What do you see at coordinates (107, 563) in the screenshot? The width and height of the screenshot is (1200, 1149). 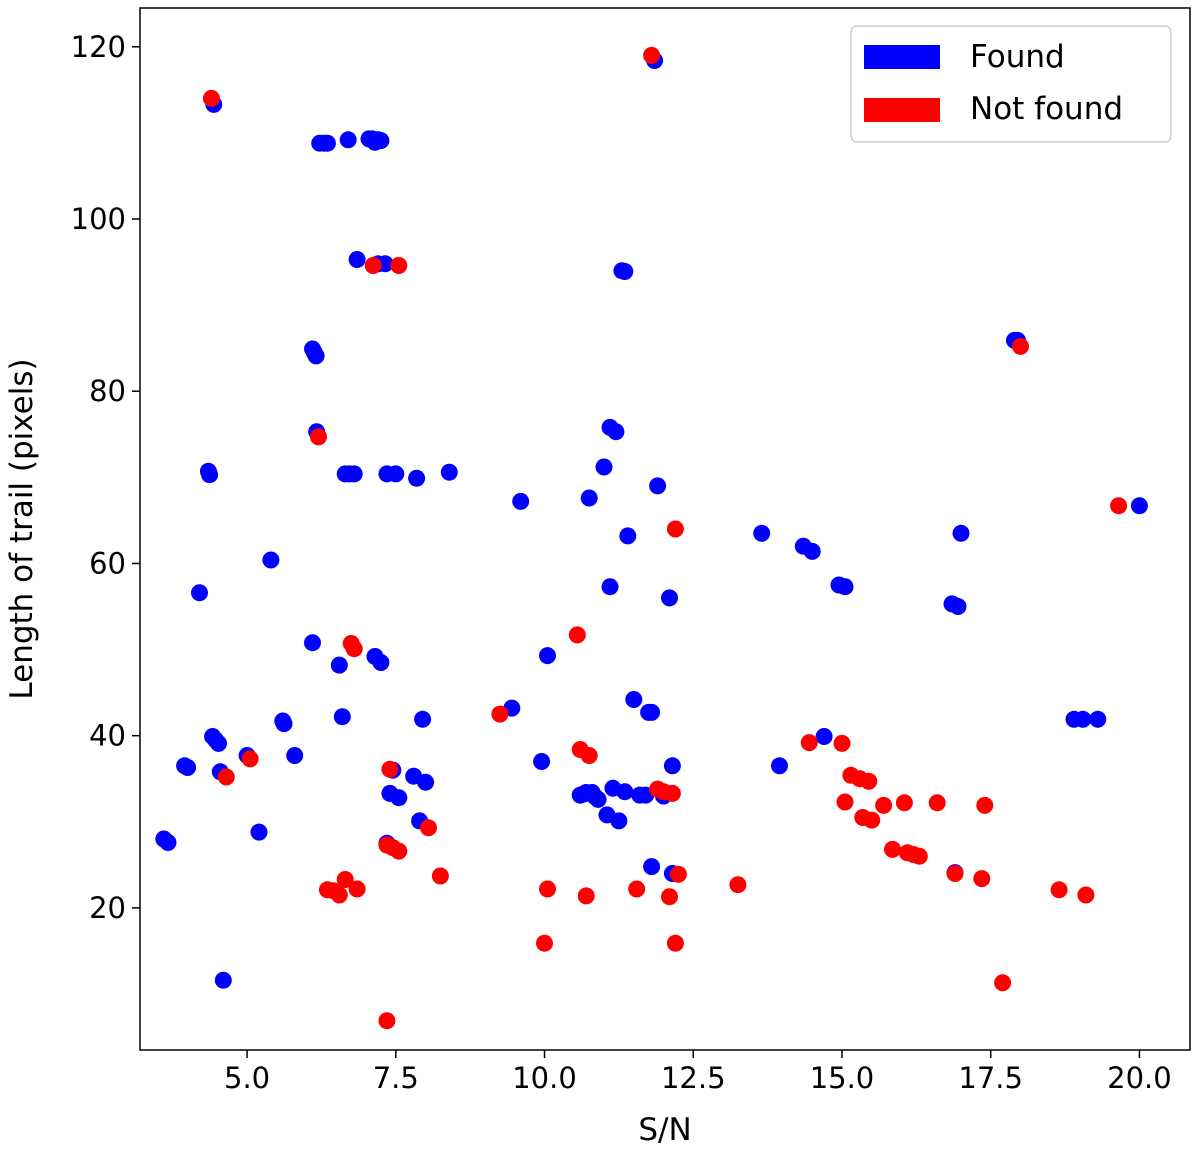 I see `y-tick-label: 60` at bounding box center [107, 563].